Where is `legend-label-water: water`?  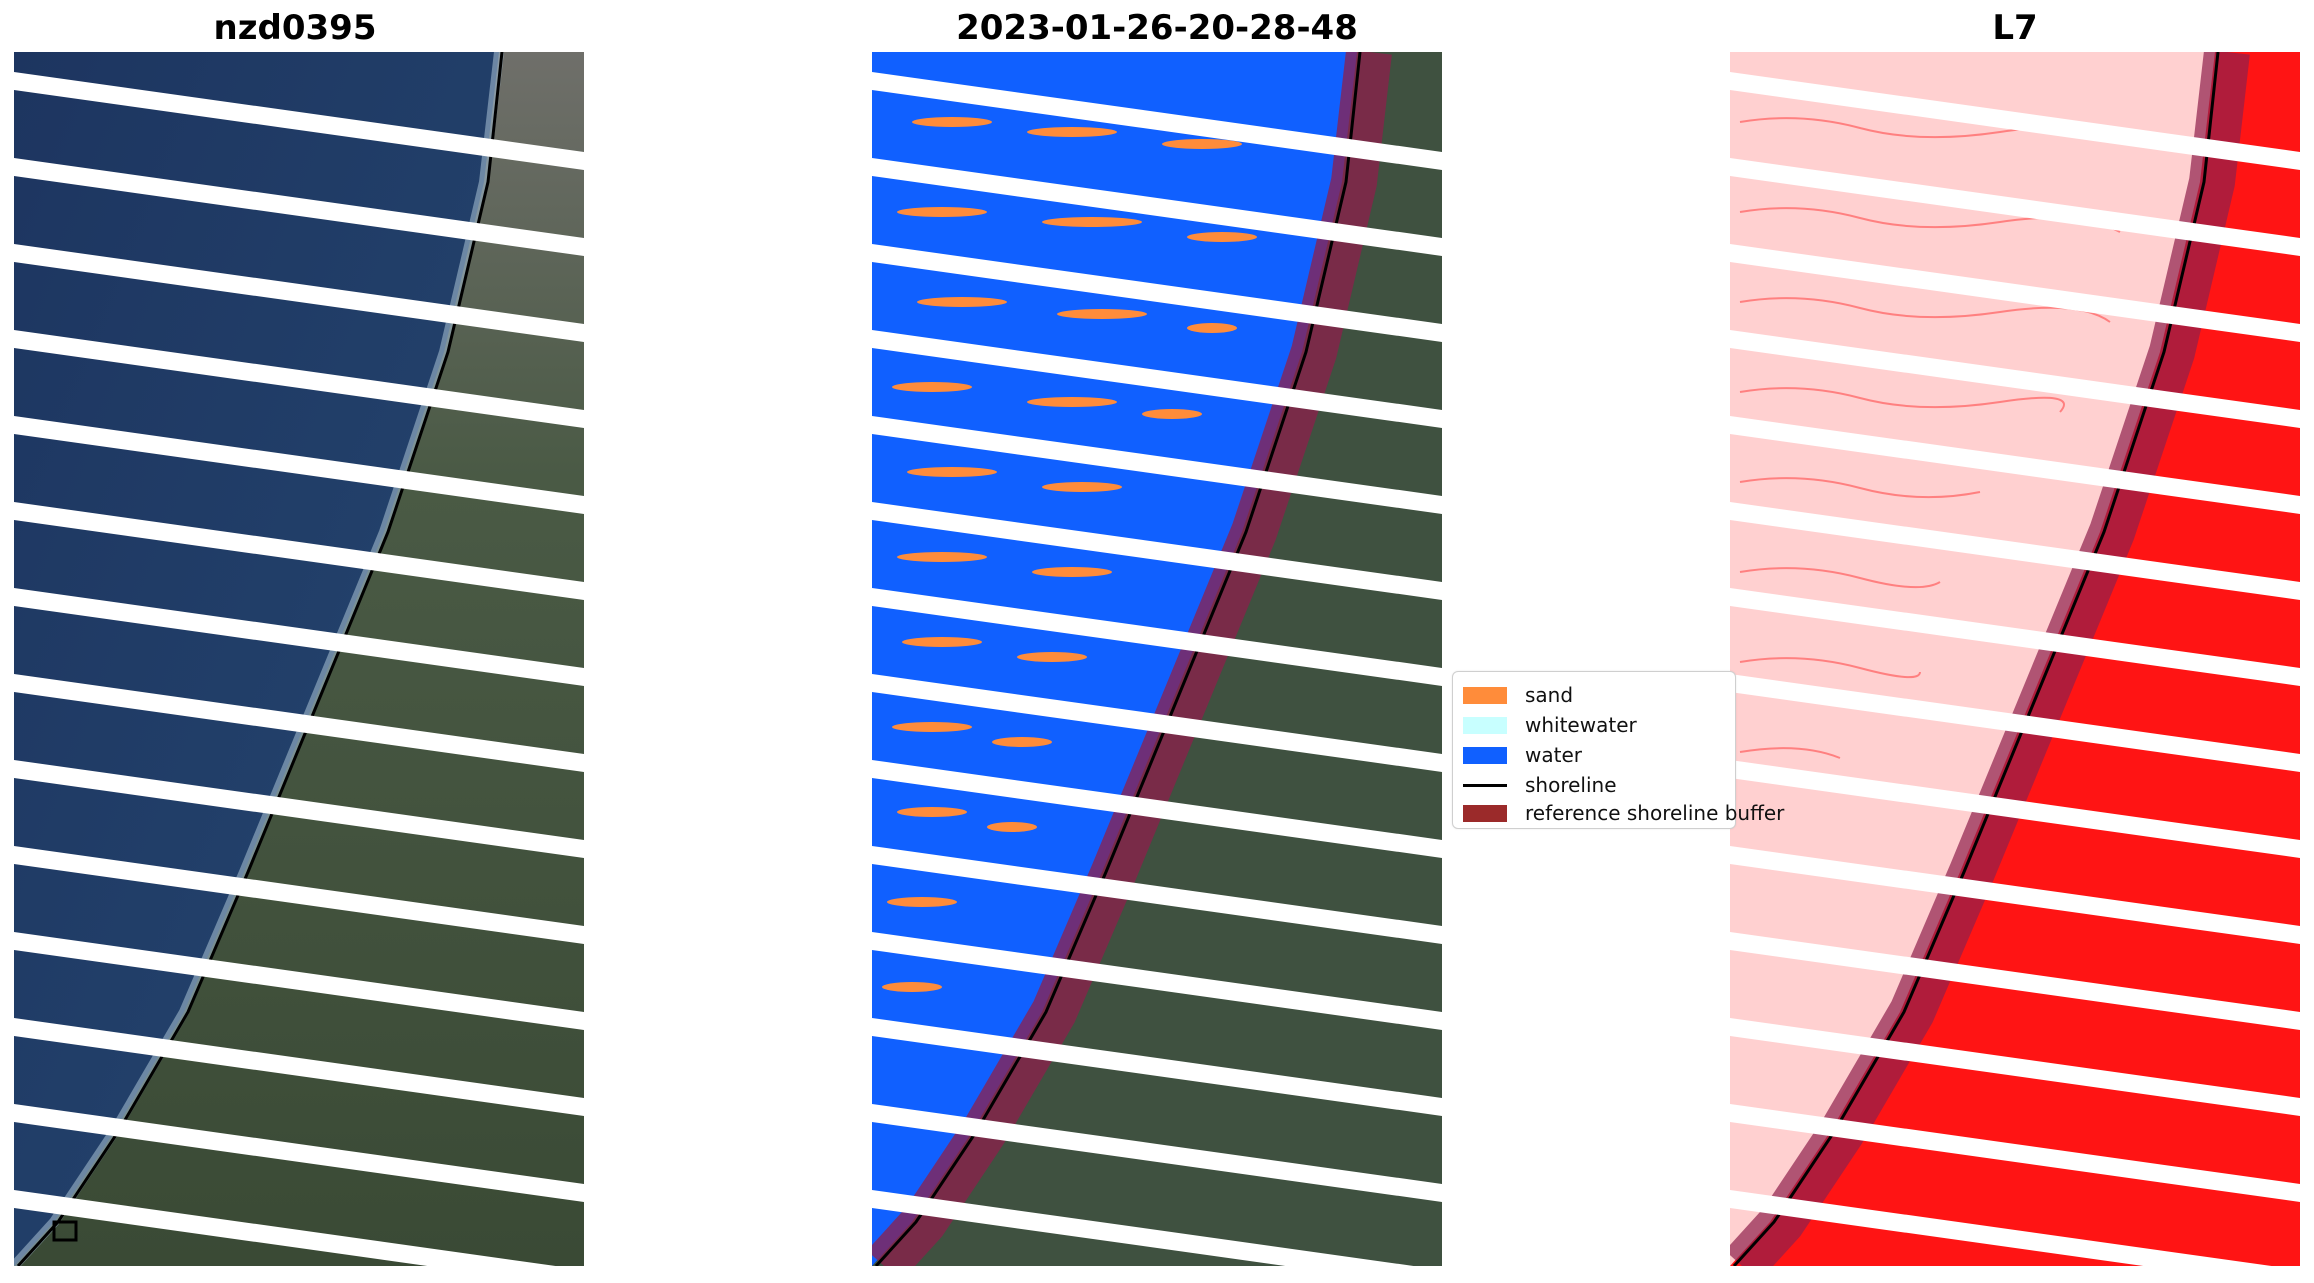
legend-label-water: water is located at coordinates (1553, 755).